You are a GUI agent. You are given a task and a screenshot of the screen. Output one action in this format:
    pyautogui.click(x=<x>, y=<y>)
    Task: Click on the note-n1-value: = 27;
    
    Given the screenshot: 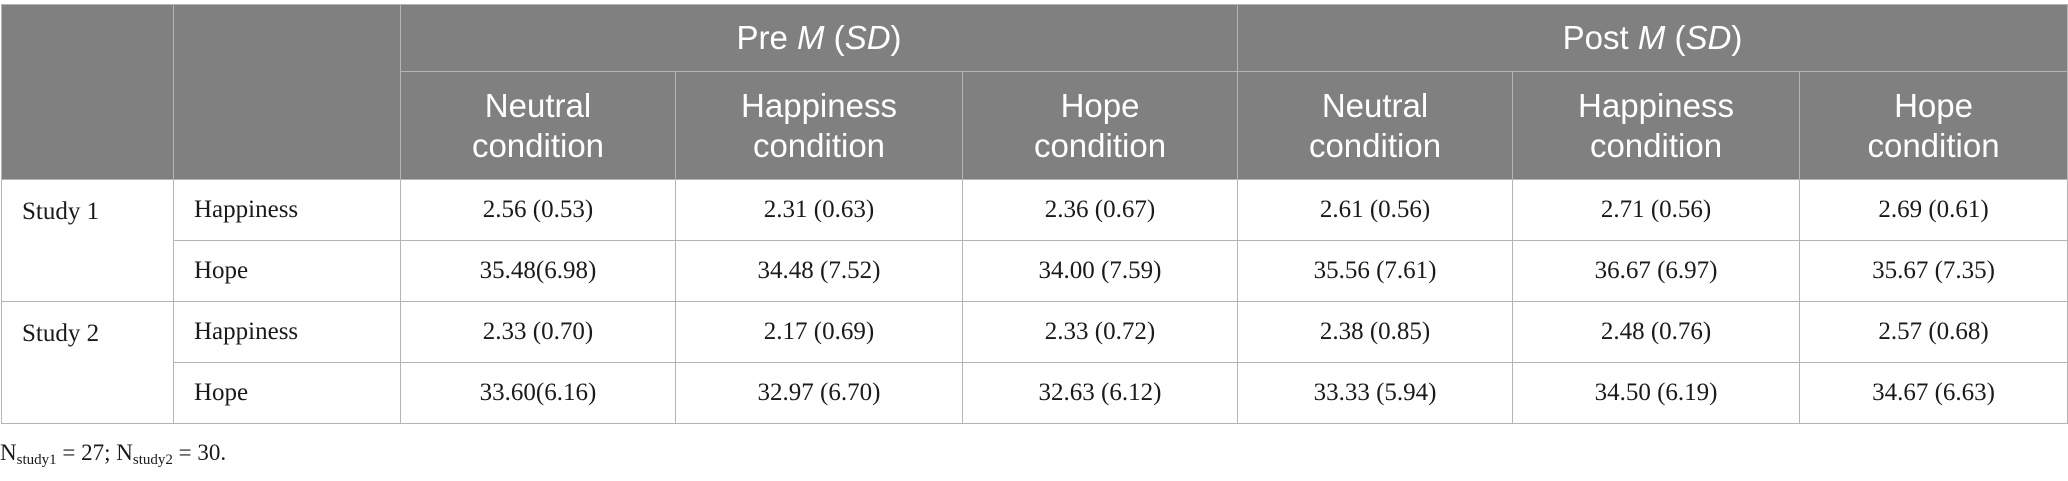 What is the action you would take?
    pyautogui.click(x=86, y=452)
    